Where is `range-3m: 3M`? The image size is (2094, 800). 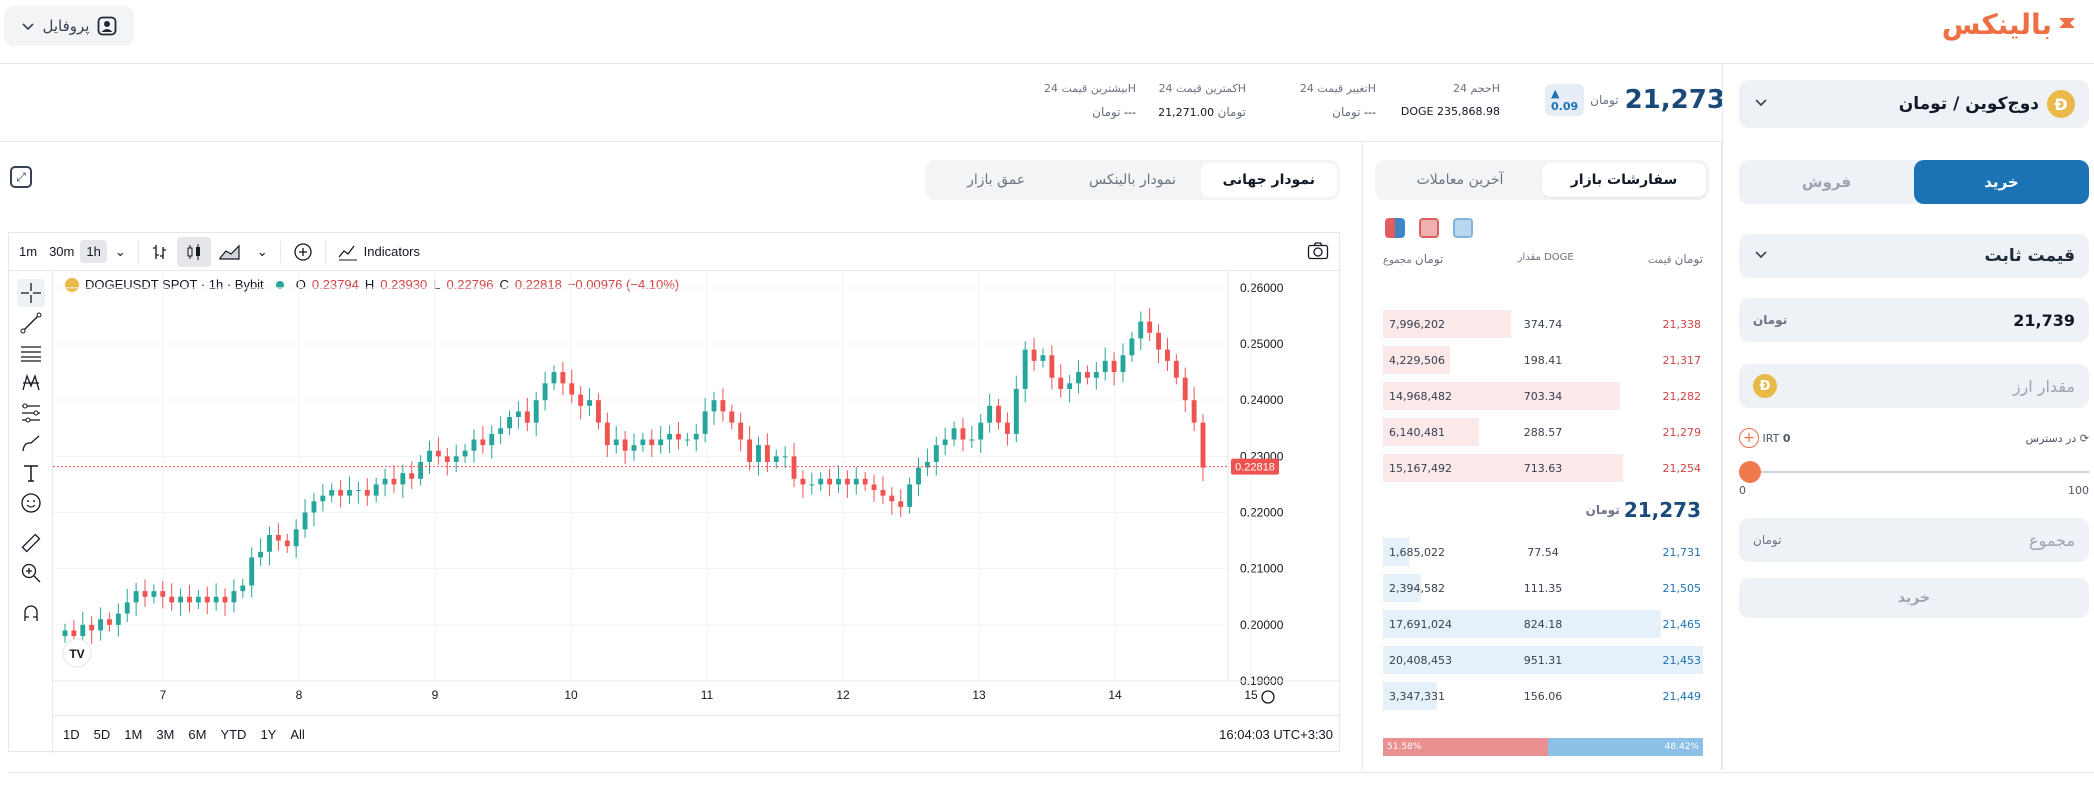
range-3m: 3M is located at coordinates (165, 734).